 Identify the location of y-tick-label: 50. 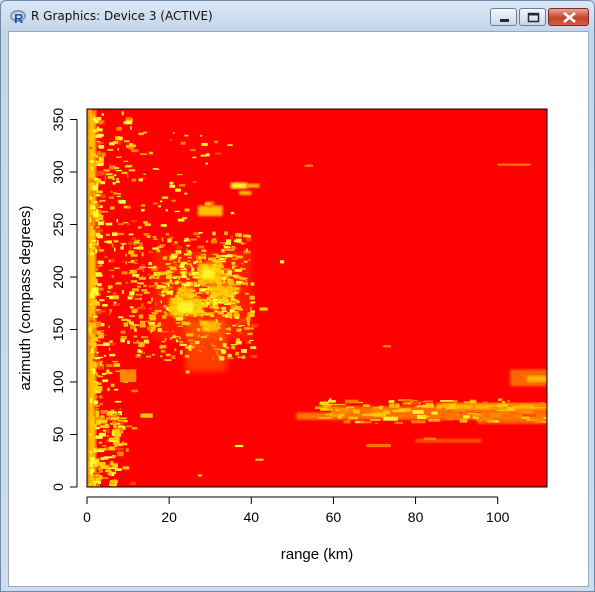
(58, 435).